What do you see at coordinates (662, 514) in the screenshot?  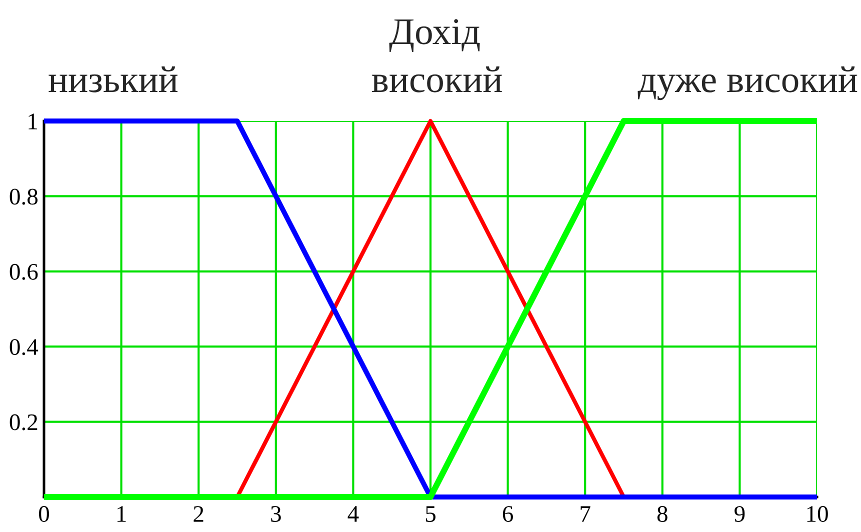 I see `x-tick-label: 8` at bounding box center [662, 514].